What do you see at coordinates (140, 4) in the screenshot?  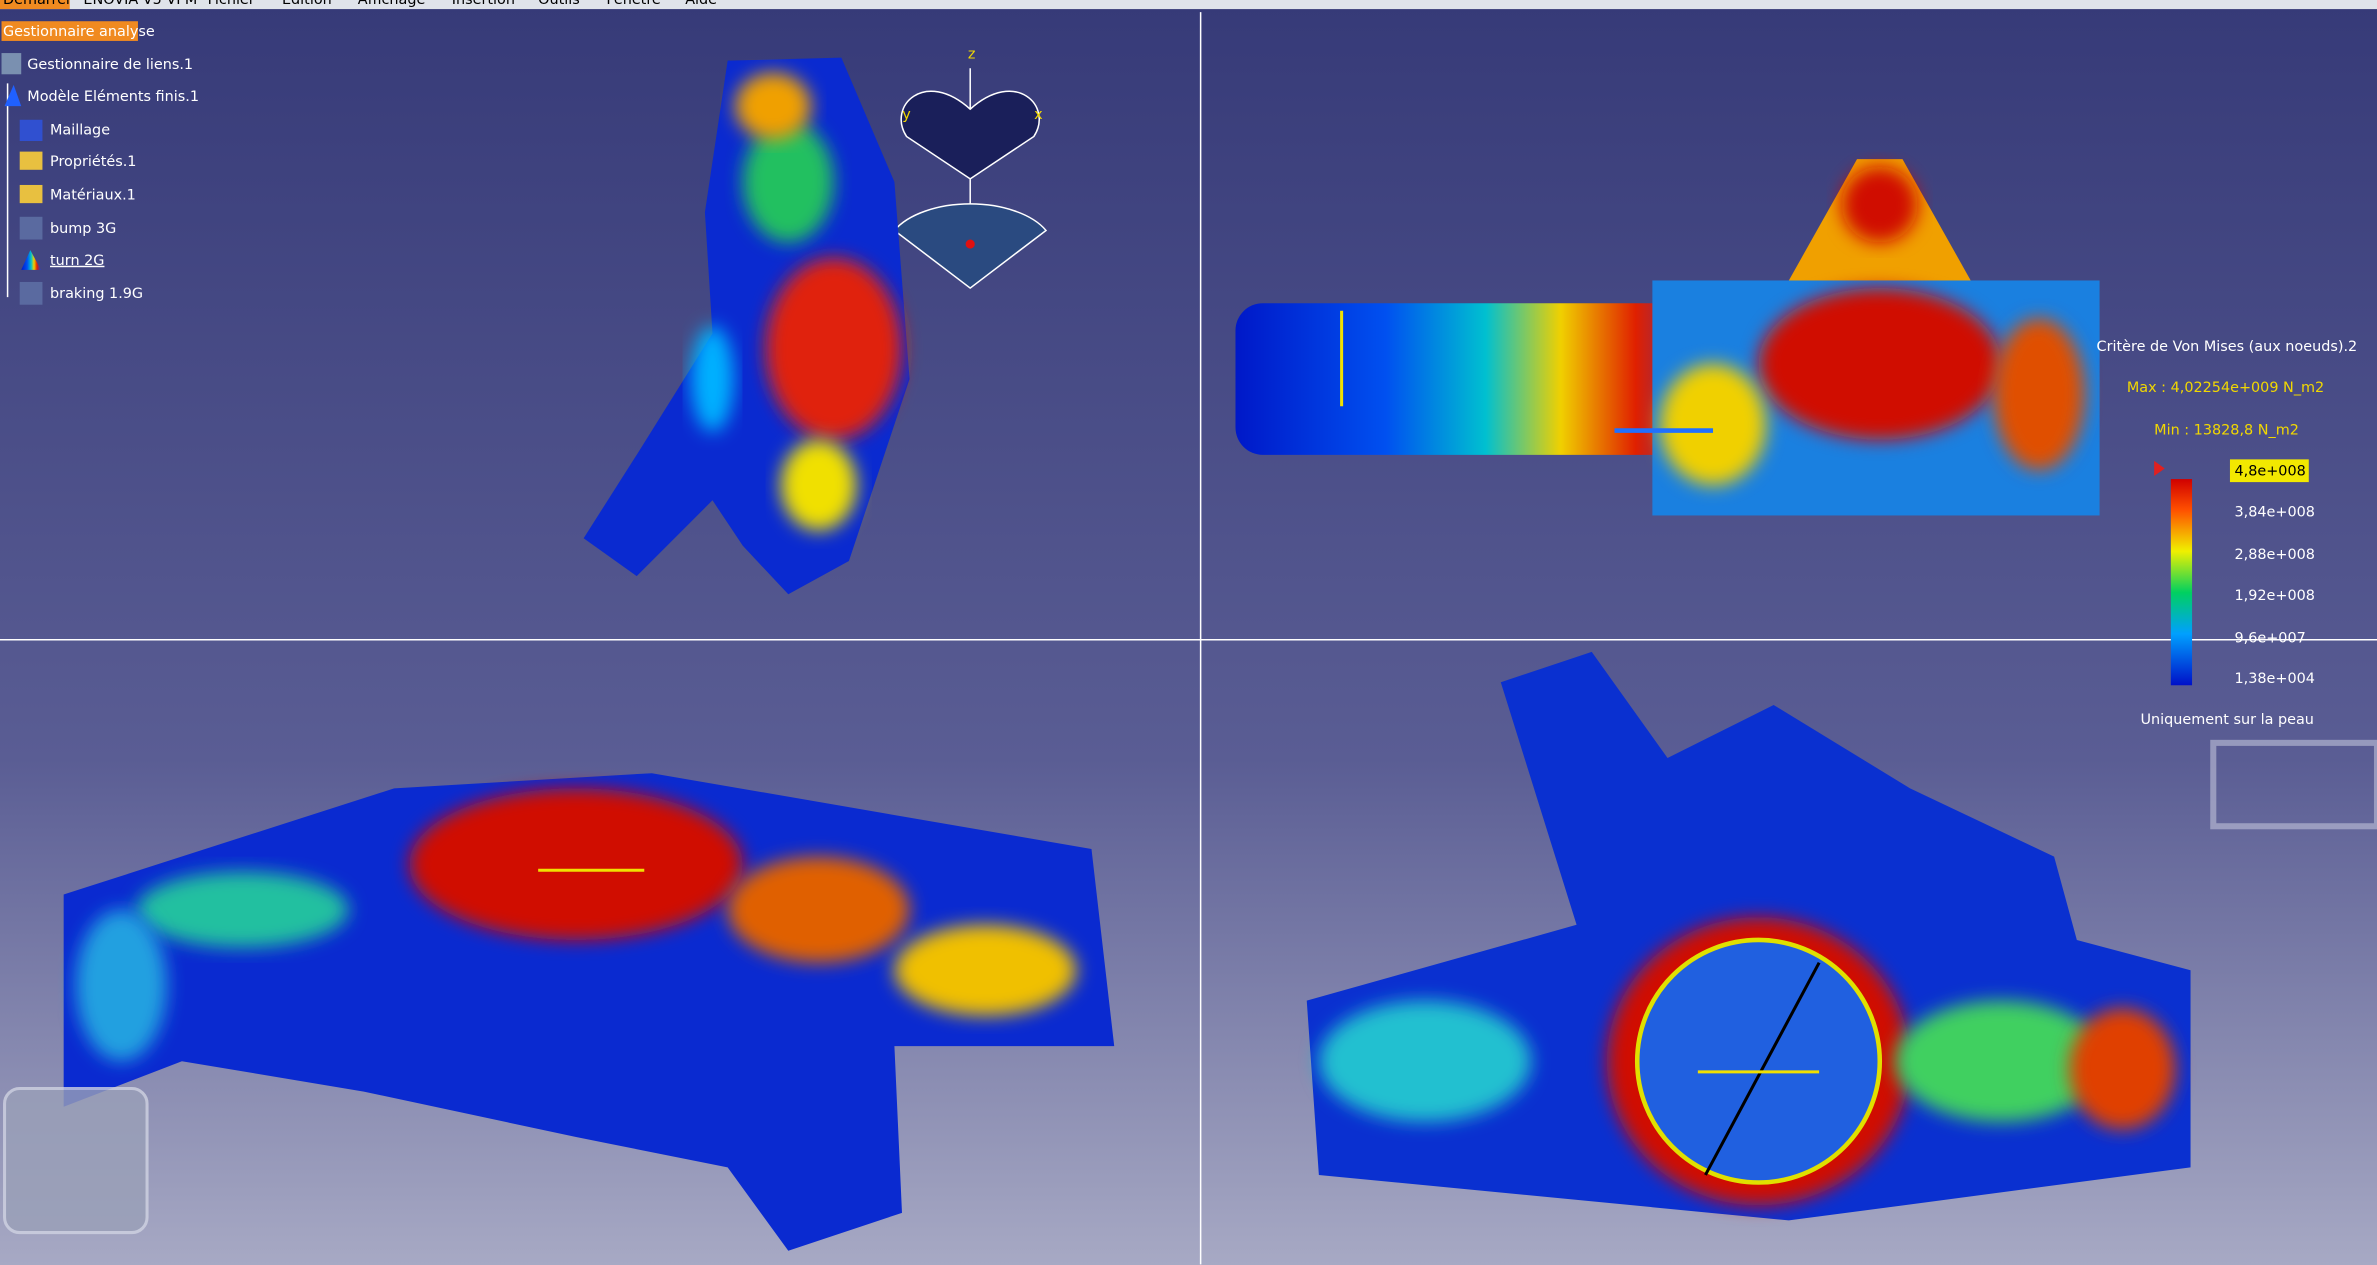 I see `menu-item: ENOVIA V5 VPM` at bounding box center [140, 4].